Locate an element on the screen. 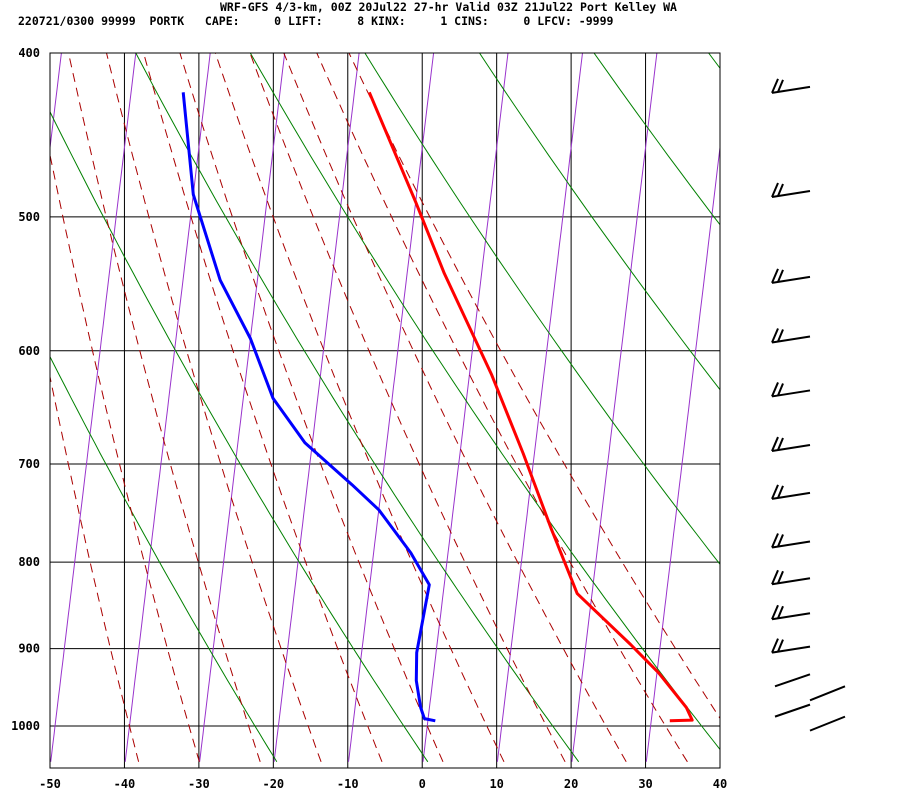 This screenshot has width=900, height=800. x-tick-label: 40 is located at coordinates (720, 784).